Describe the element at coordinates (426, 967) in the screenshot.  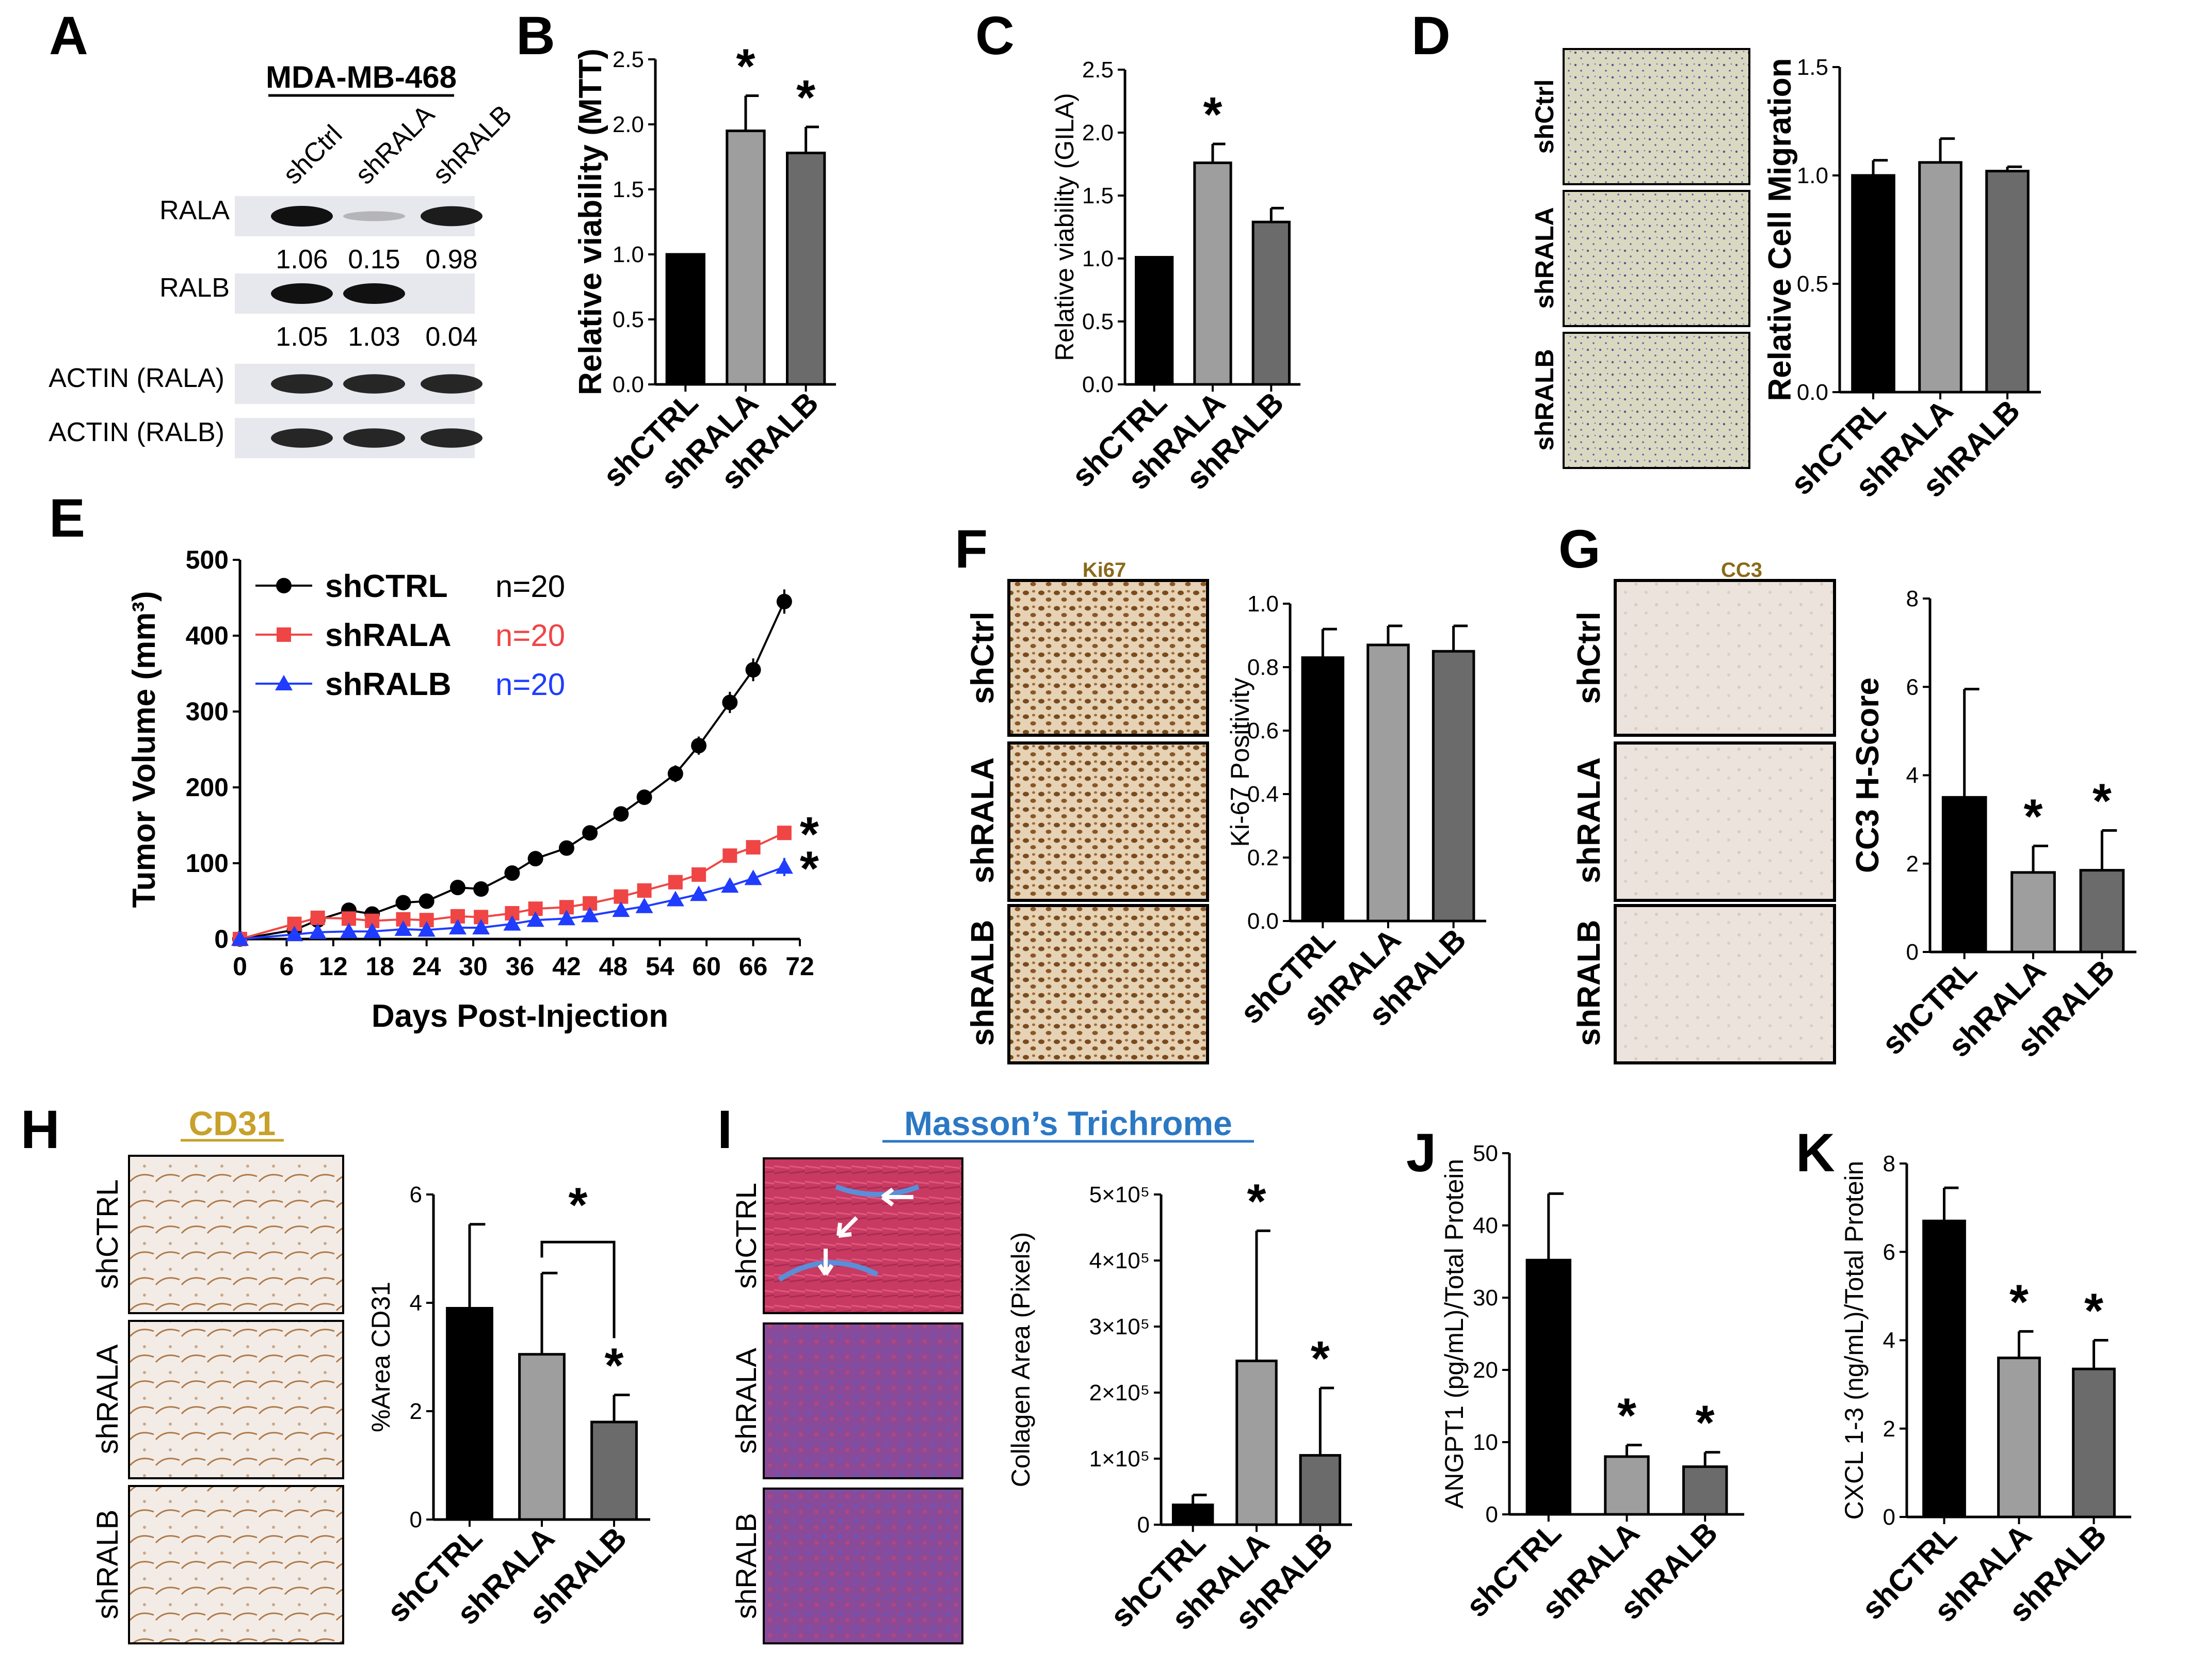
I see `x-tick-label: 24` at that location.